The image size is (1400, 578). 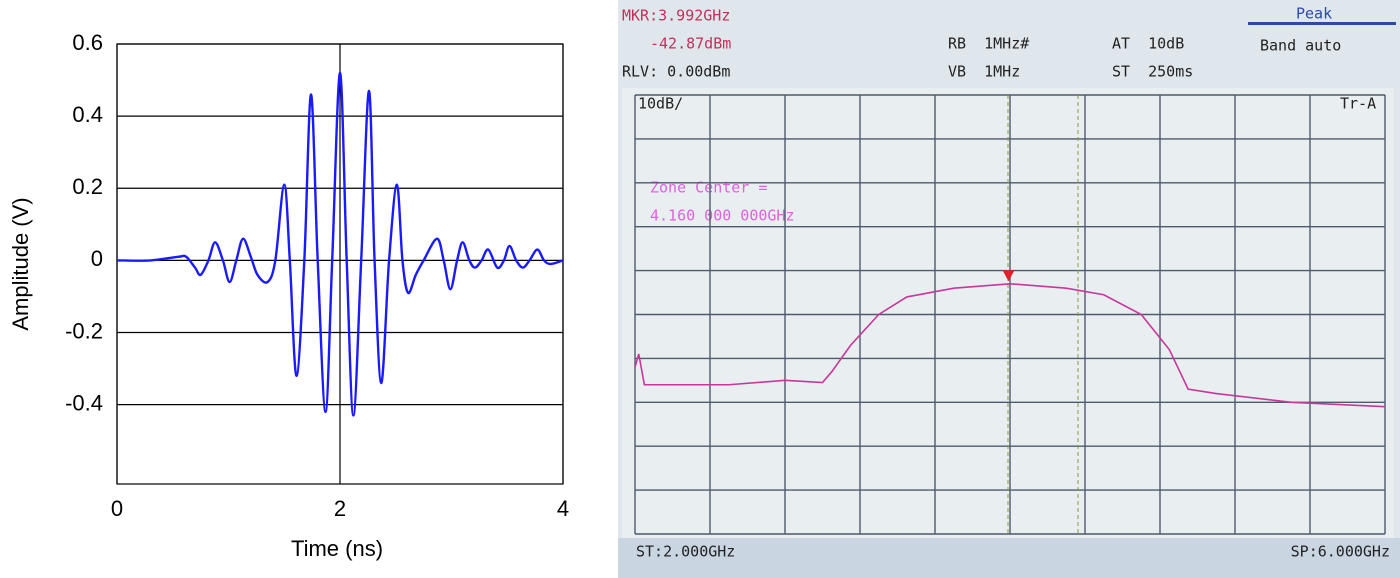 What do you see at coordinates (97, 258) in the screenshot?
I see `y-tick-label: 0` at bounding box center [97, 258].